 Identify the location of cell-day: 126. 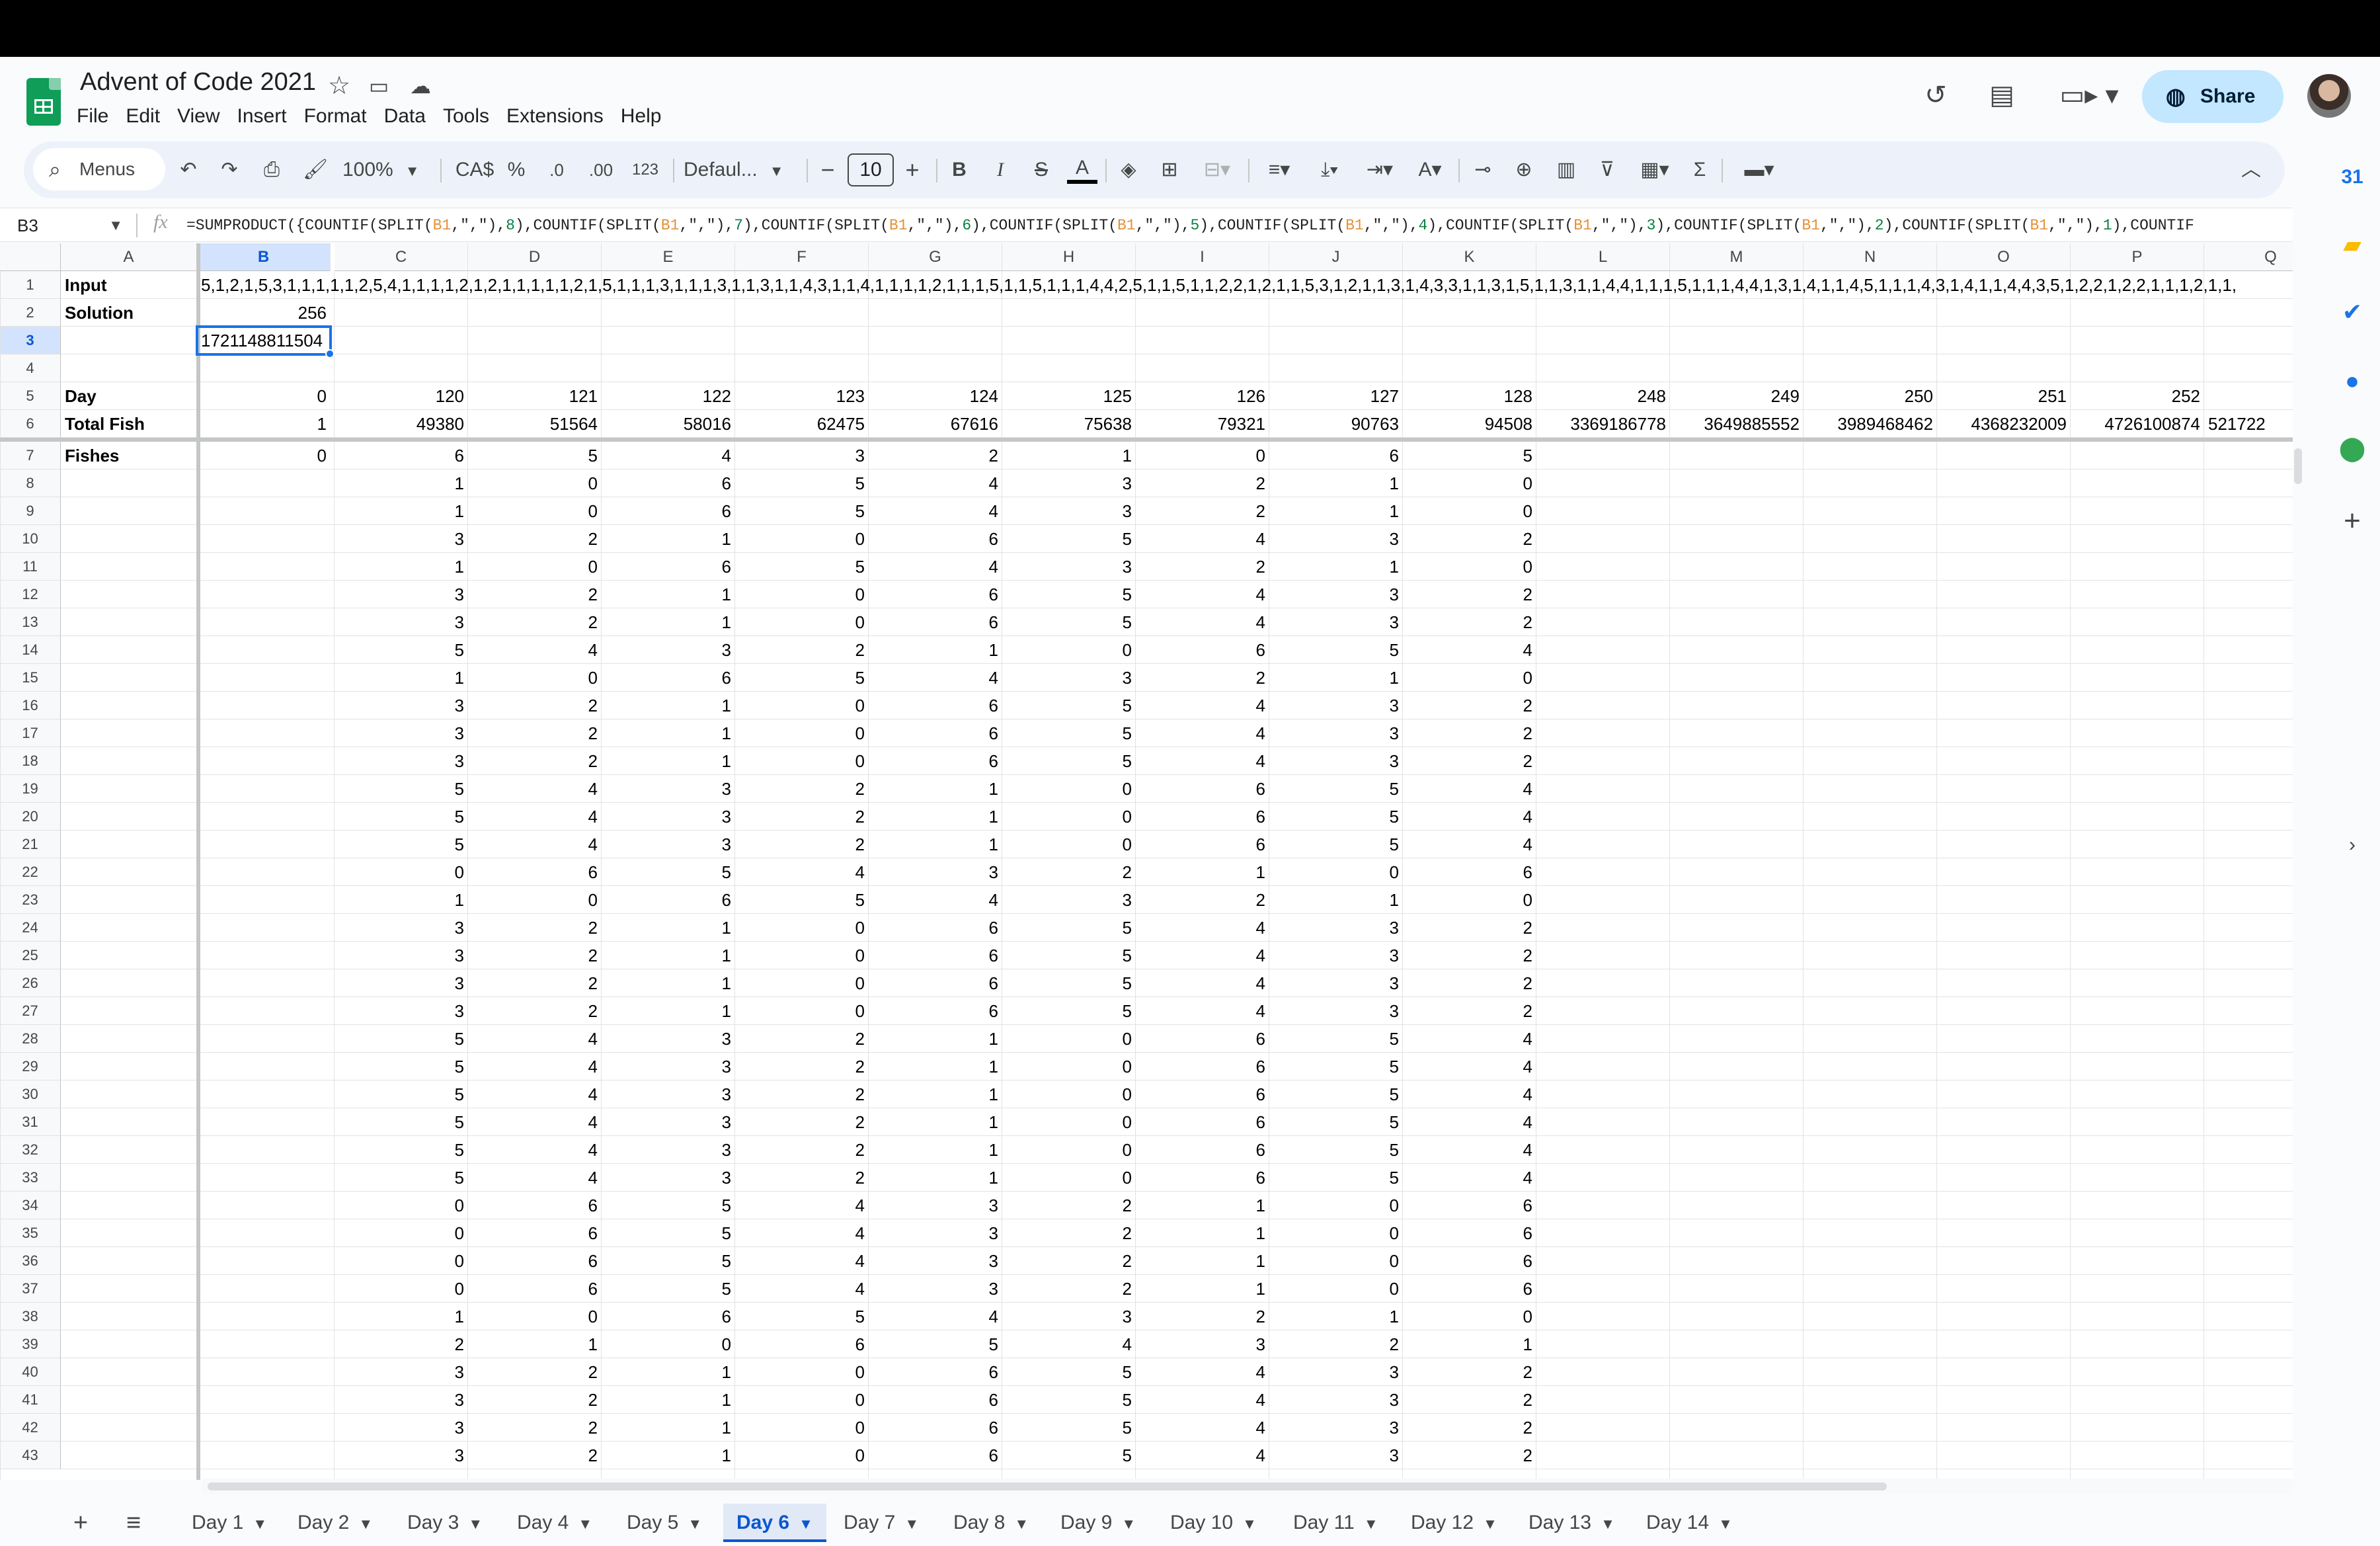
(1250, 396).